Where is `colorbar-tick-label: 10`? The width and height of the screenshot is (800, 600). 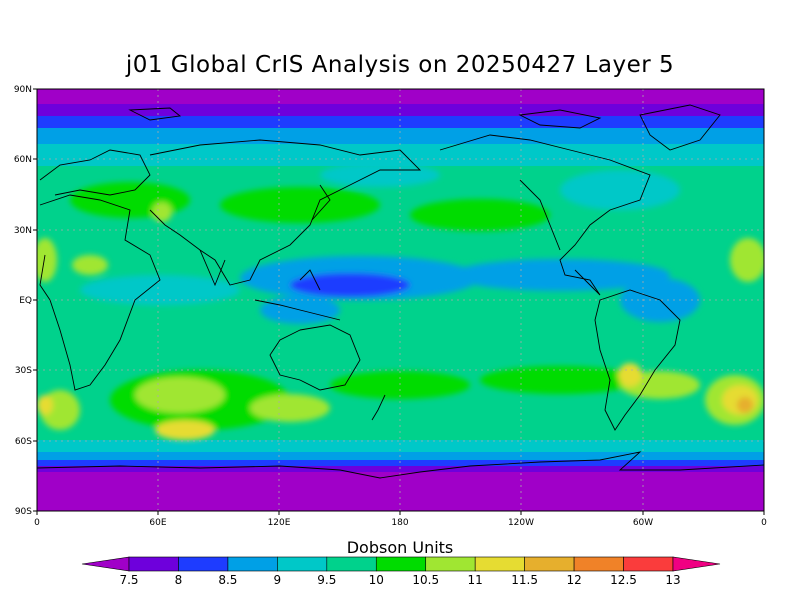 colorbar-tick-label: 10 is located at coordinates (376, 580).